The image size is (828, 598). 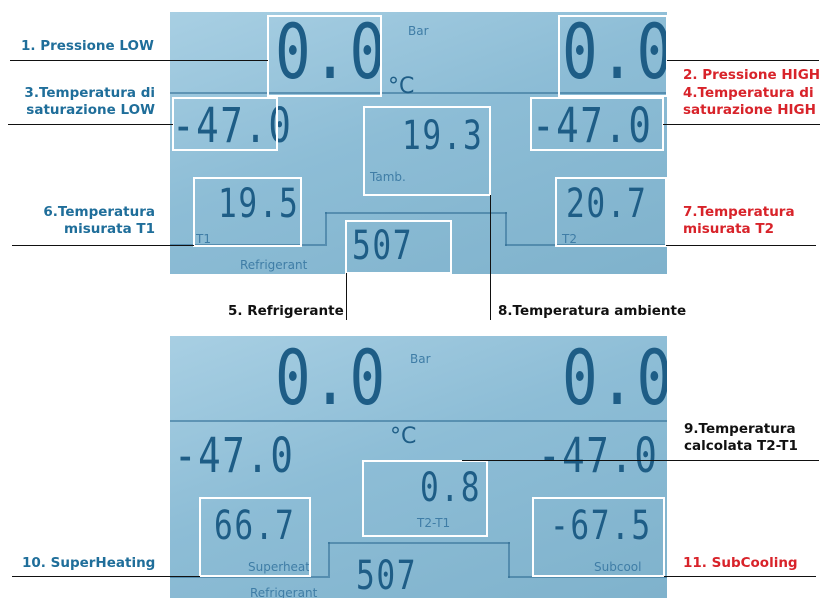 I want to click on leader-line-sat-temp-high, so click(x=741, y=124).